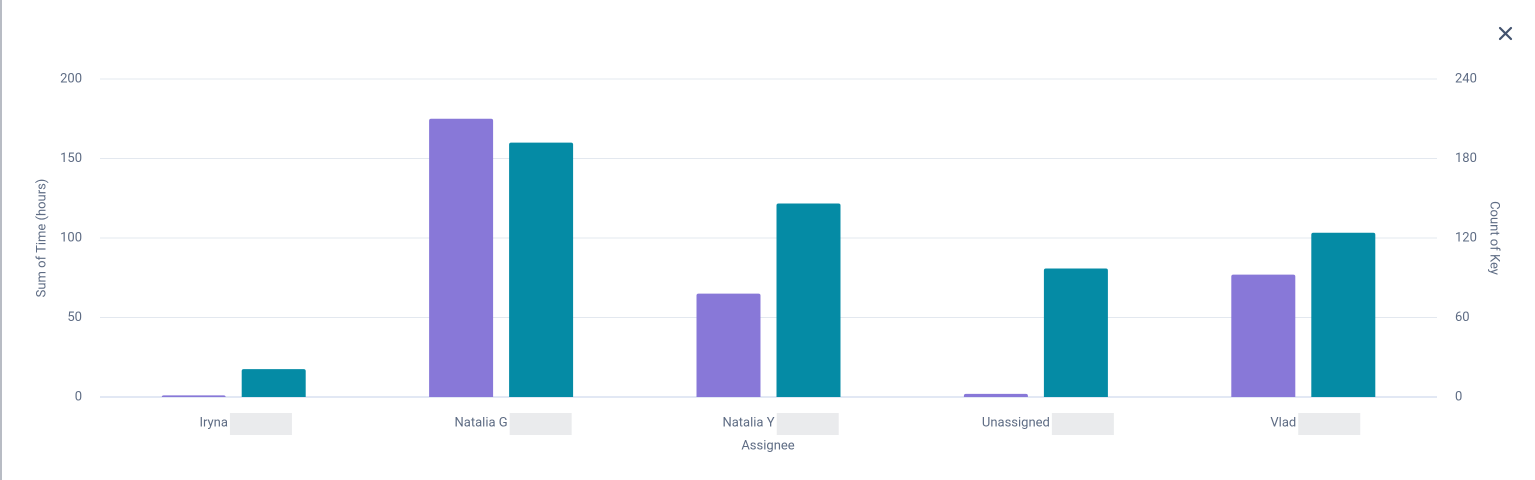  What do you see at coordinates (1458, 396) in the screenshot?
I see `y2-tick-label: 0` at bounding box center [1458, 396].